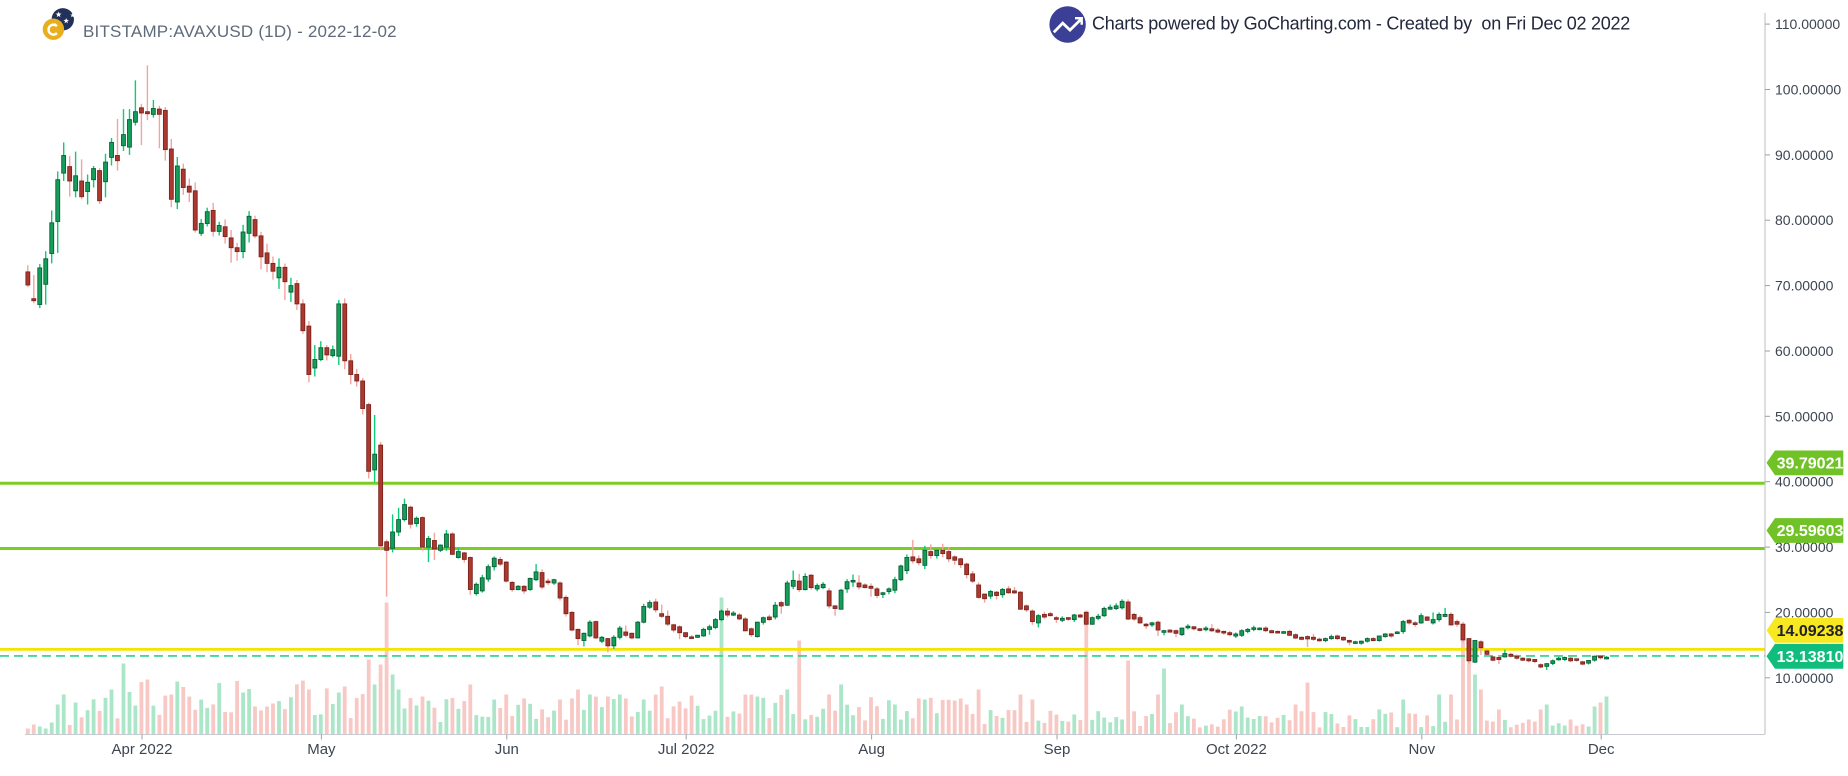 This screenshot has width=1848, height=776. Describe the element at coordinates (1804, 482) in the screenshot. I see `svg-text: 40.00000` at that location.